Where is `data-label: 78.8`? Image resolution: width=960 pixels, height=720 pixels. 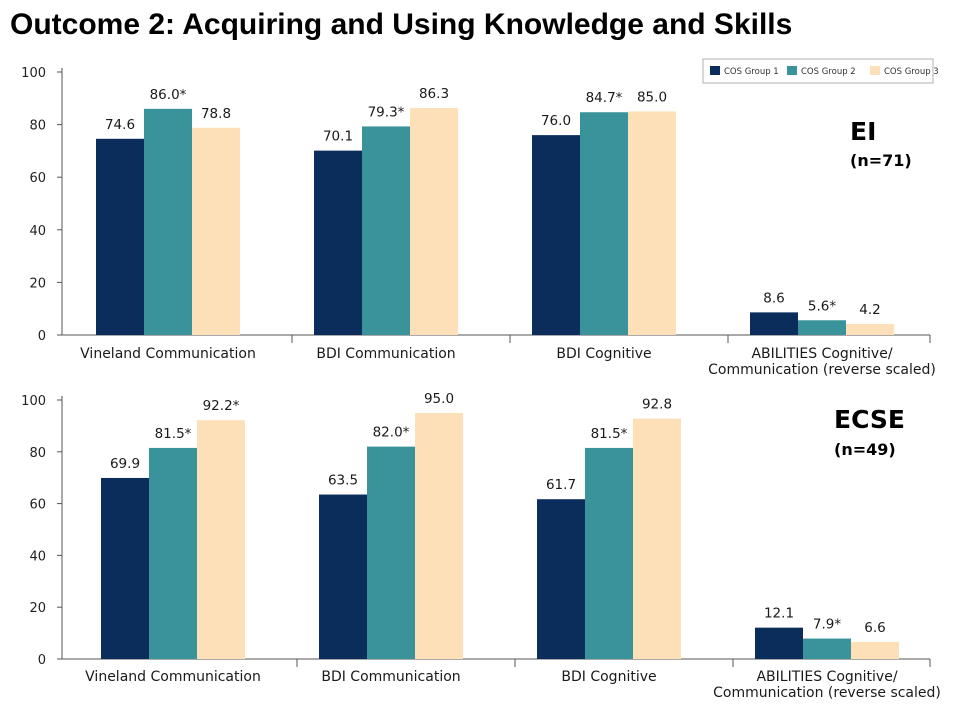
data-label: 78.8 is located at coordinates (216, 114).